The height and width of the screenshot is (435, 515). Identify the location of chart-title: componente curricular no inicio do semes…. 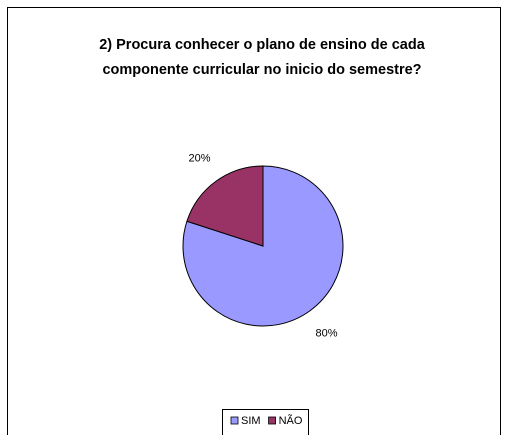
(261, 70).